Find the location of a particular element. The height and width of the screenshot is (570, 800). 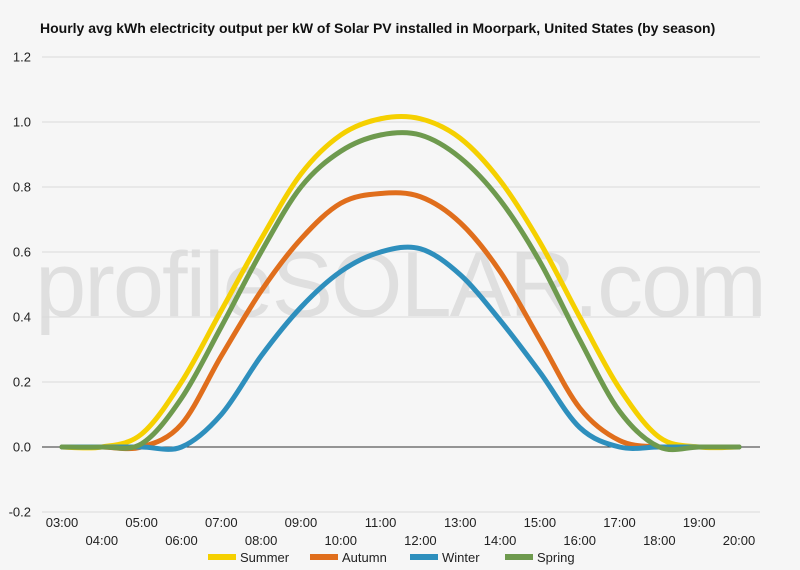

legend-item-winter: Winter is located at coordinates (445, 557).